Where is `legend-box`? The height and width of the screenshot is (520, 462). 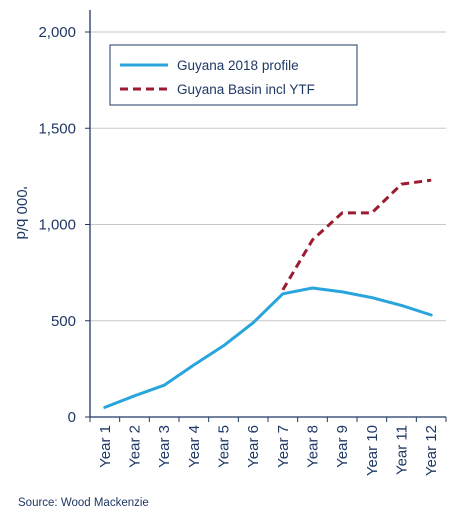 legend-box is located at coordinates (233, 75).